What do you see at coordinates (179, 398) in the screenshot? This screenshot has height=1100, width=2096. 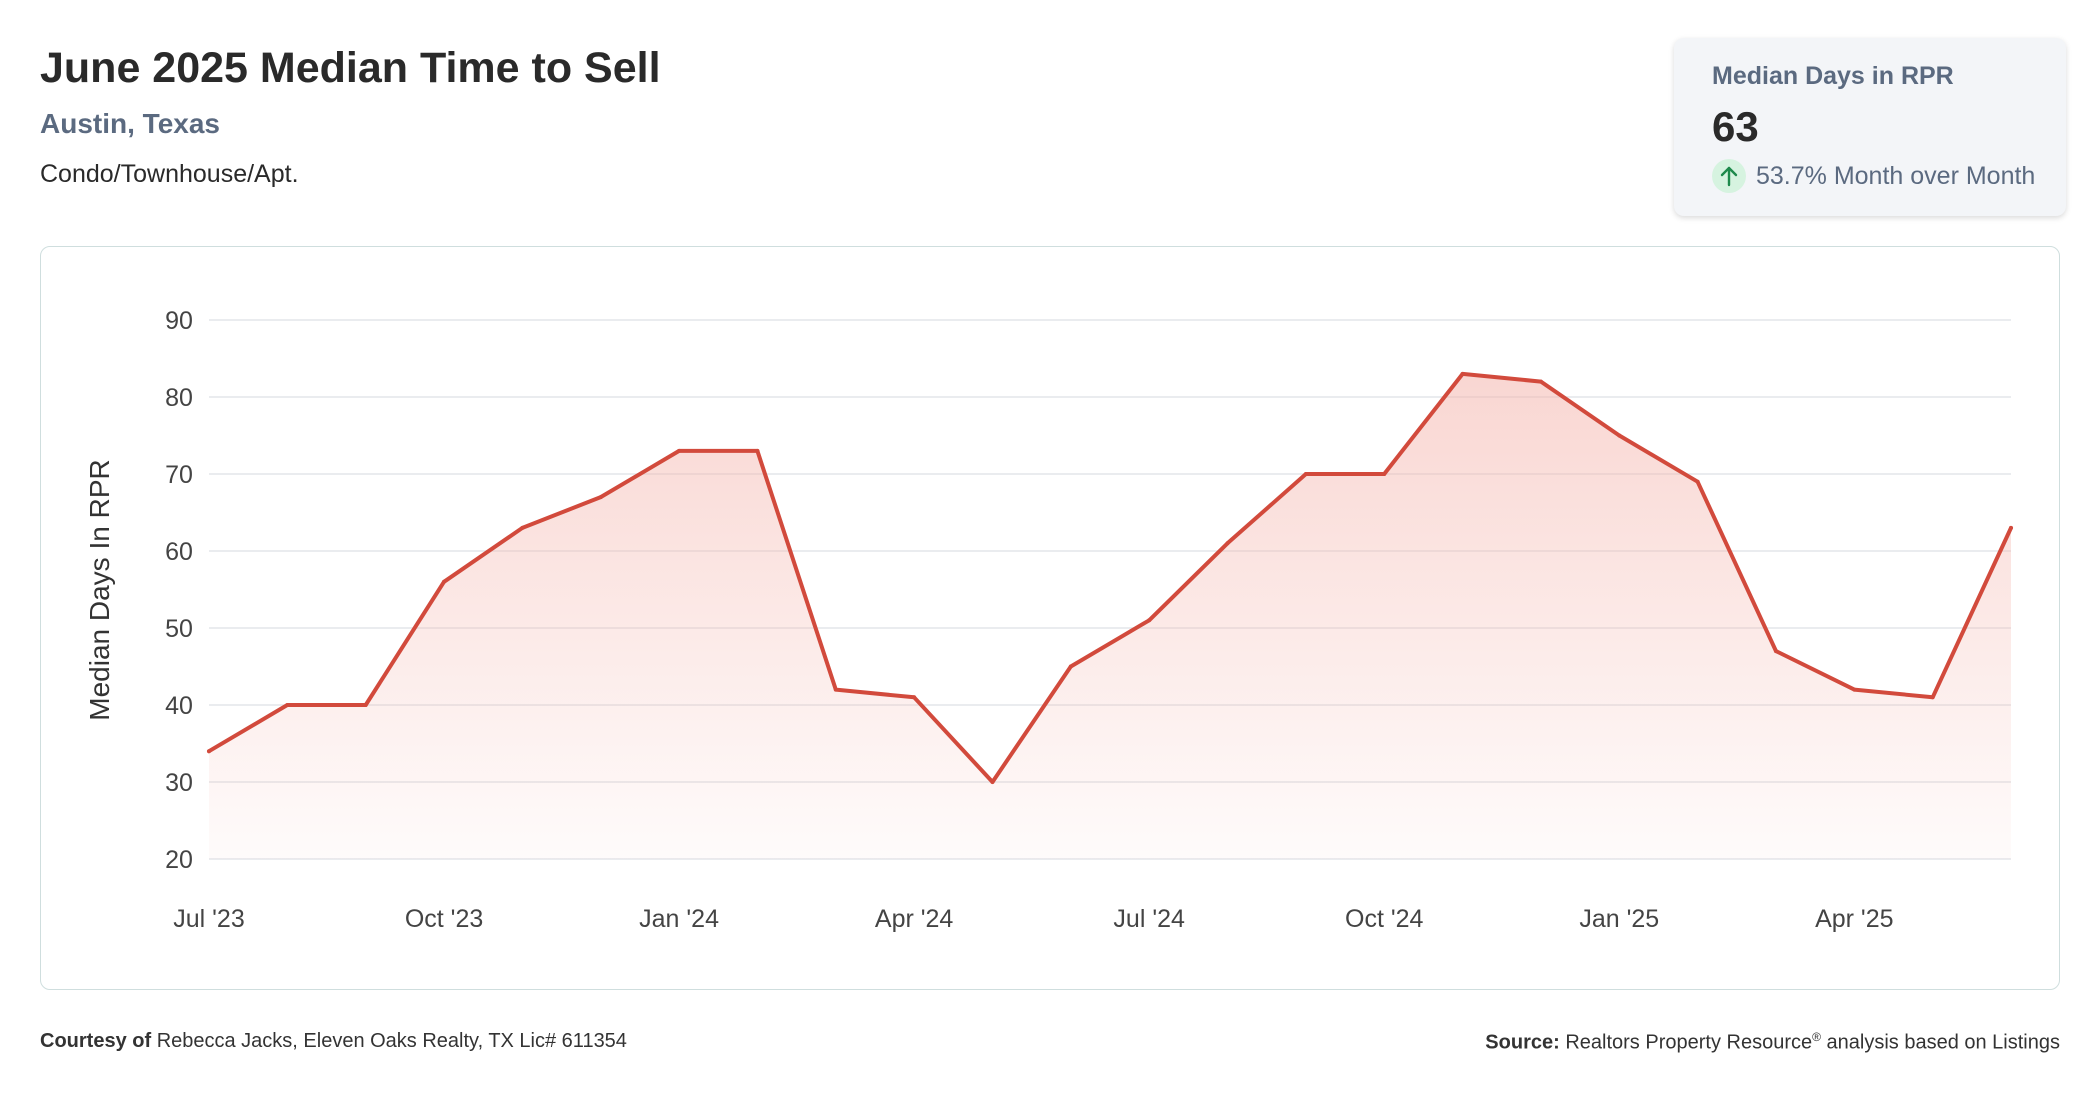 I see `y-tick-label: 80` at bounding box center [179, 398].